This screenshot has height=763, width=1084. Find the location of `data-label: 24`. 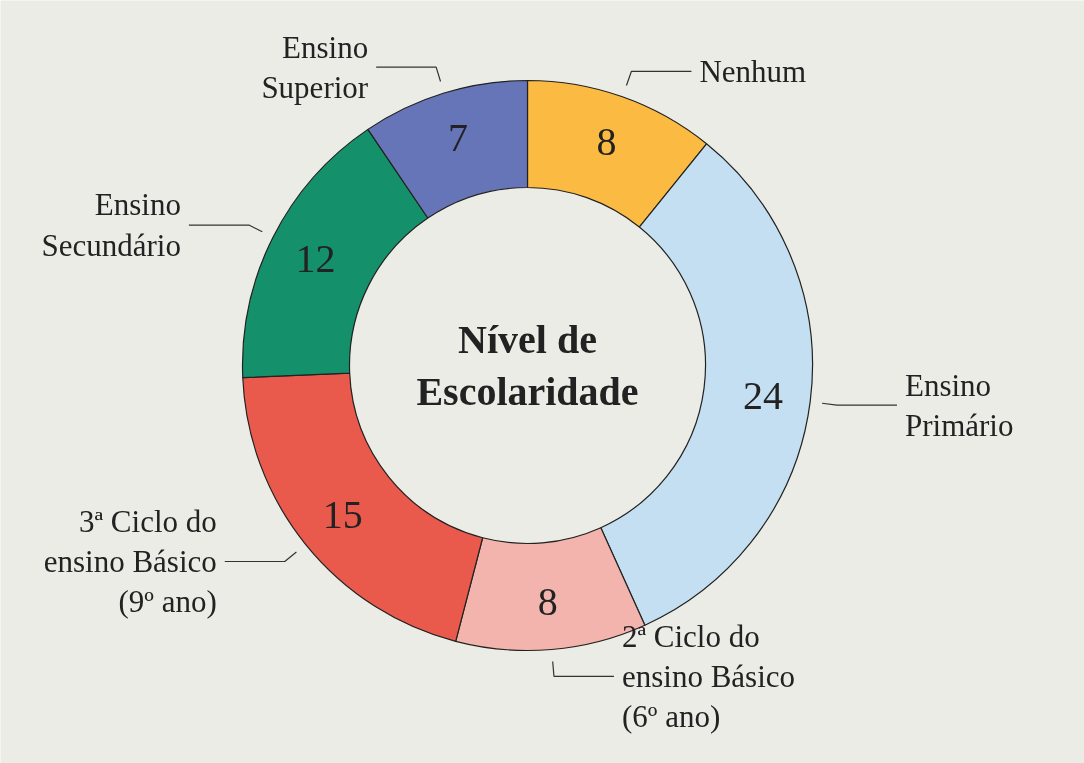

data-label: 24 is located at coordinates (763, 395).